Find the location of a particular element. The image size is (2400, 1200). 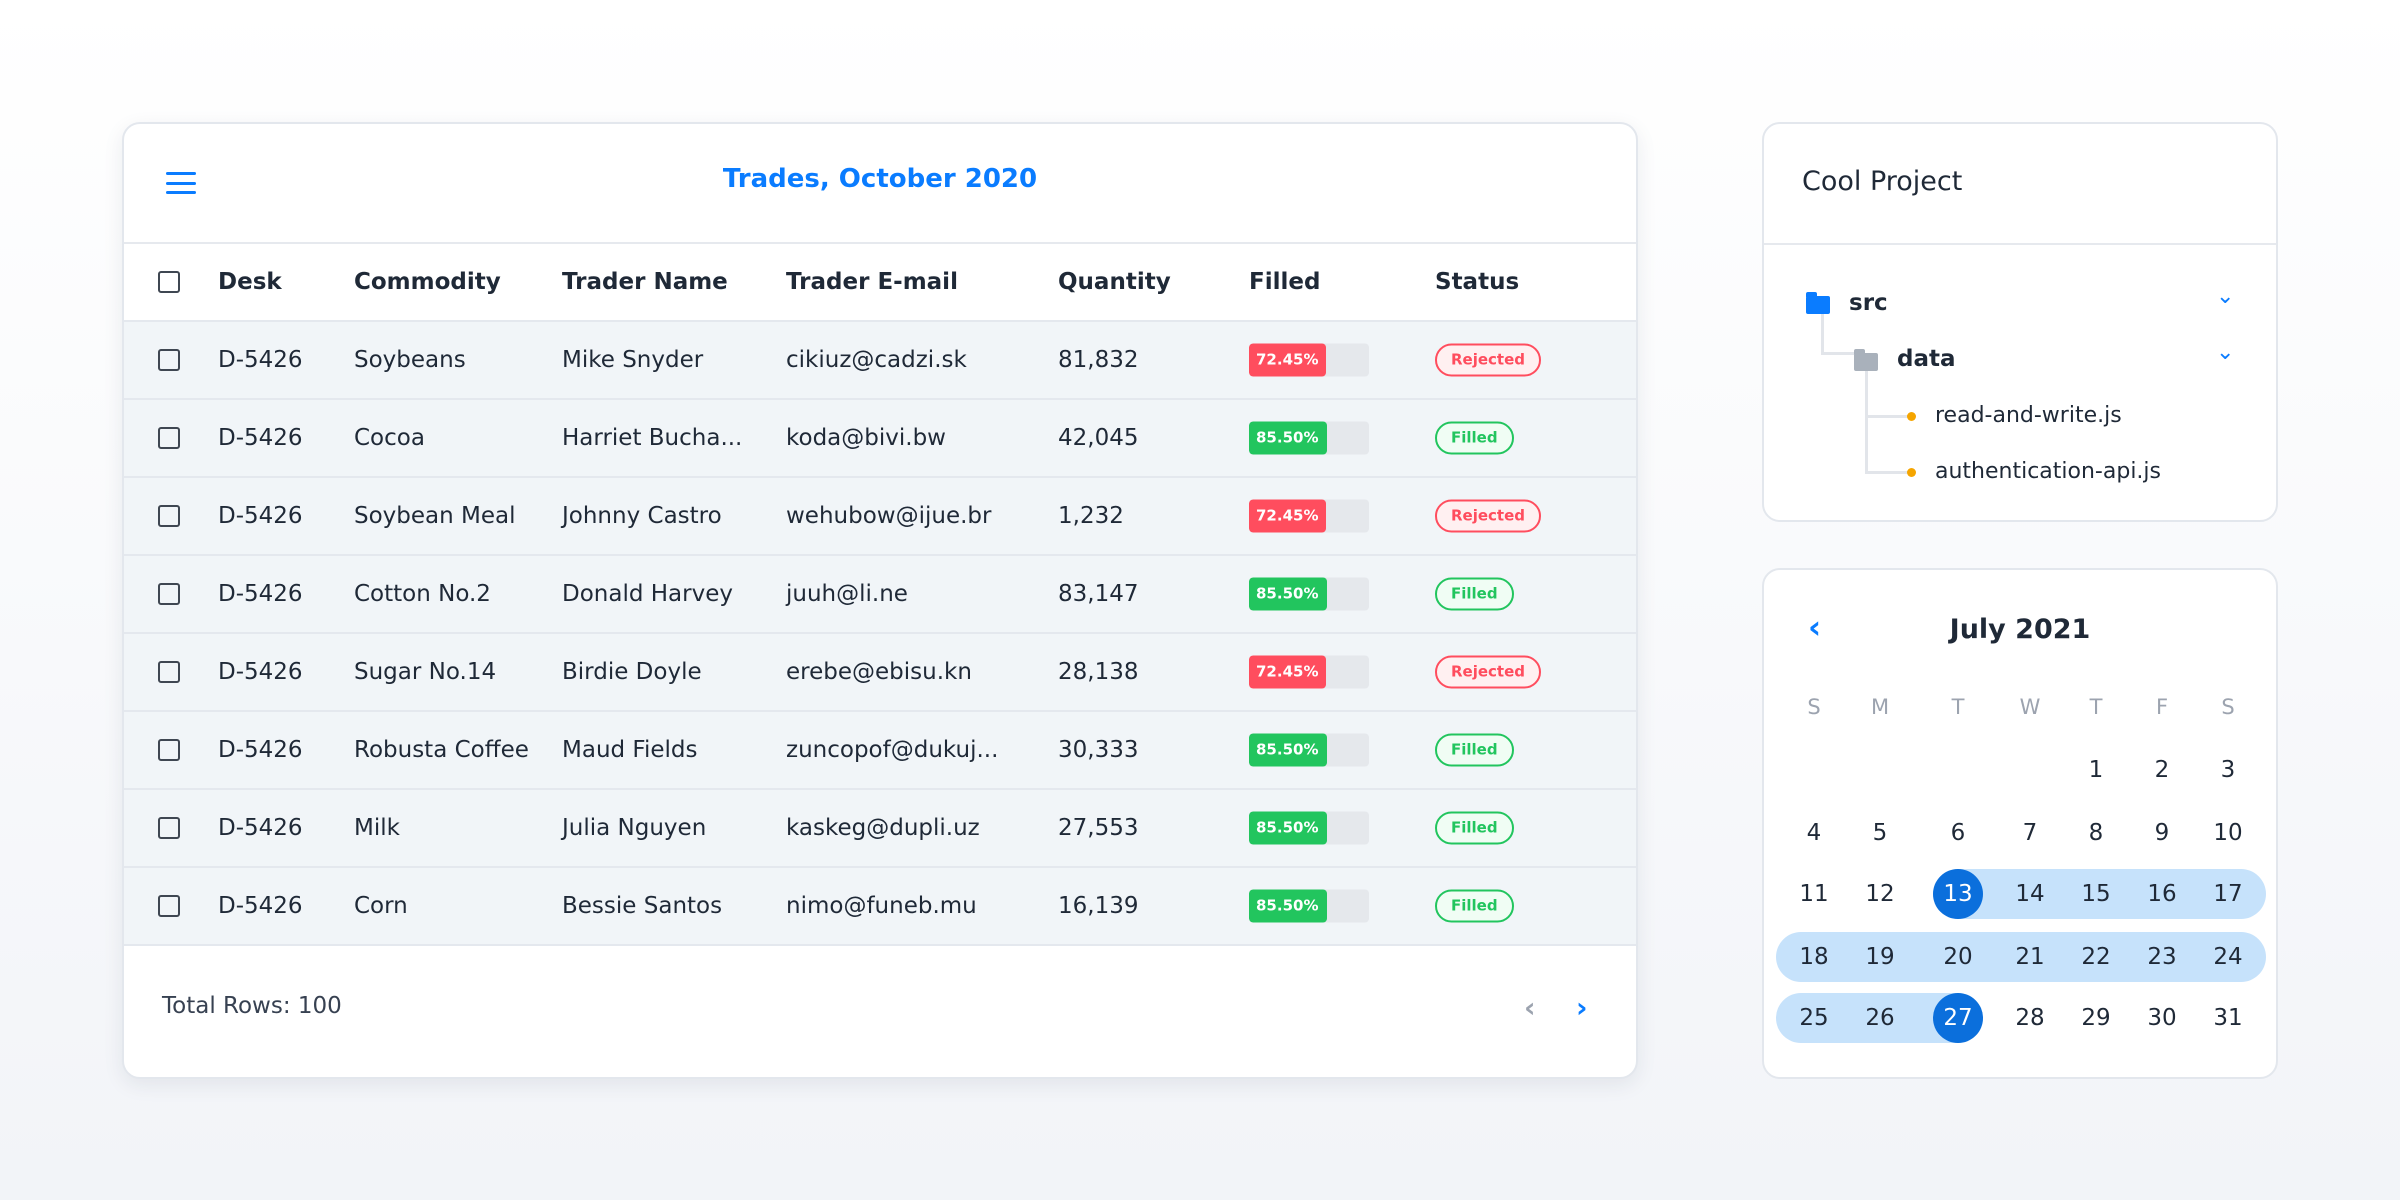

selected-day: 27 is located at coordinates (1958, 1018).